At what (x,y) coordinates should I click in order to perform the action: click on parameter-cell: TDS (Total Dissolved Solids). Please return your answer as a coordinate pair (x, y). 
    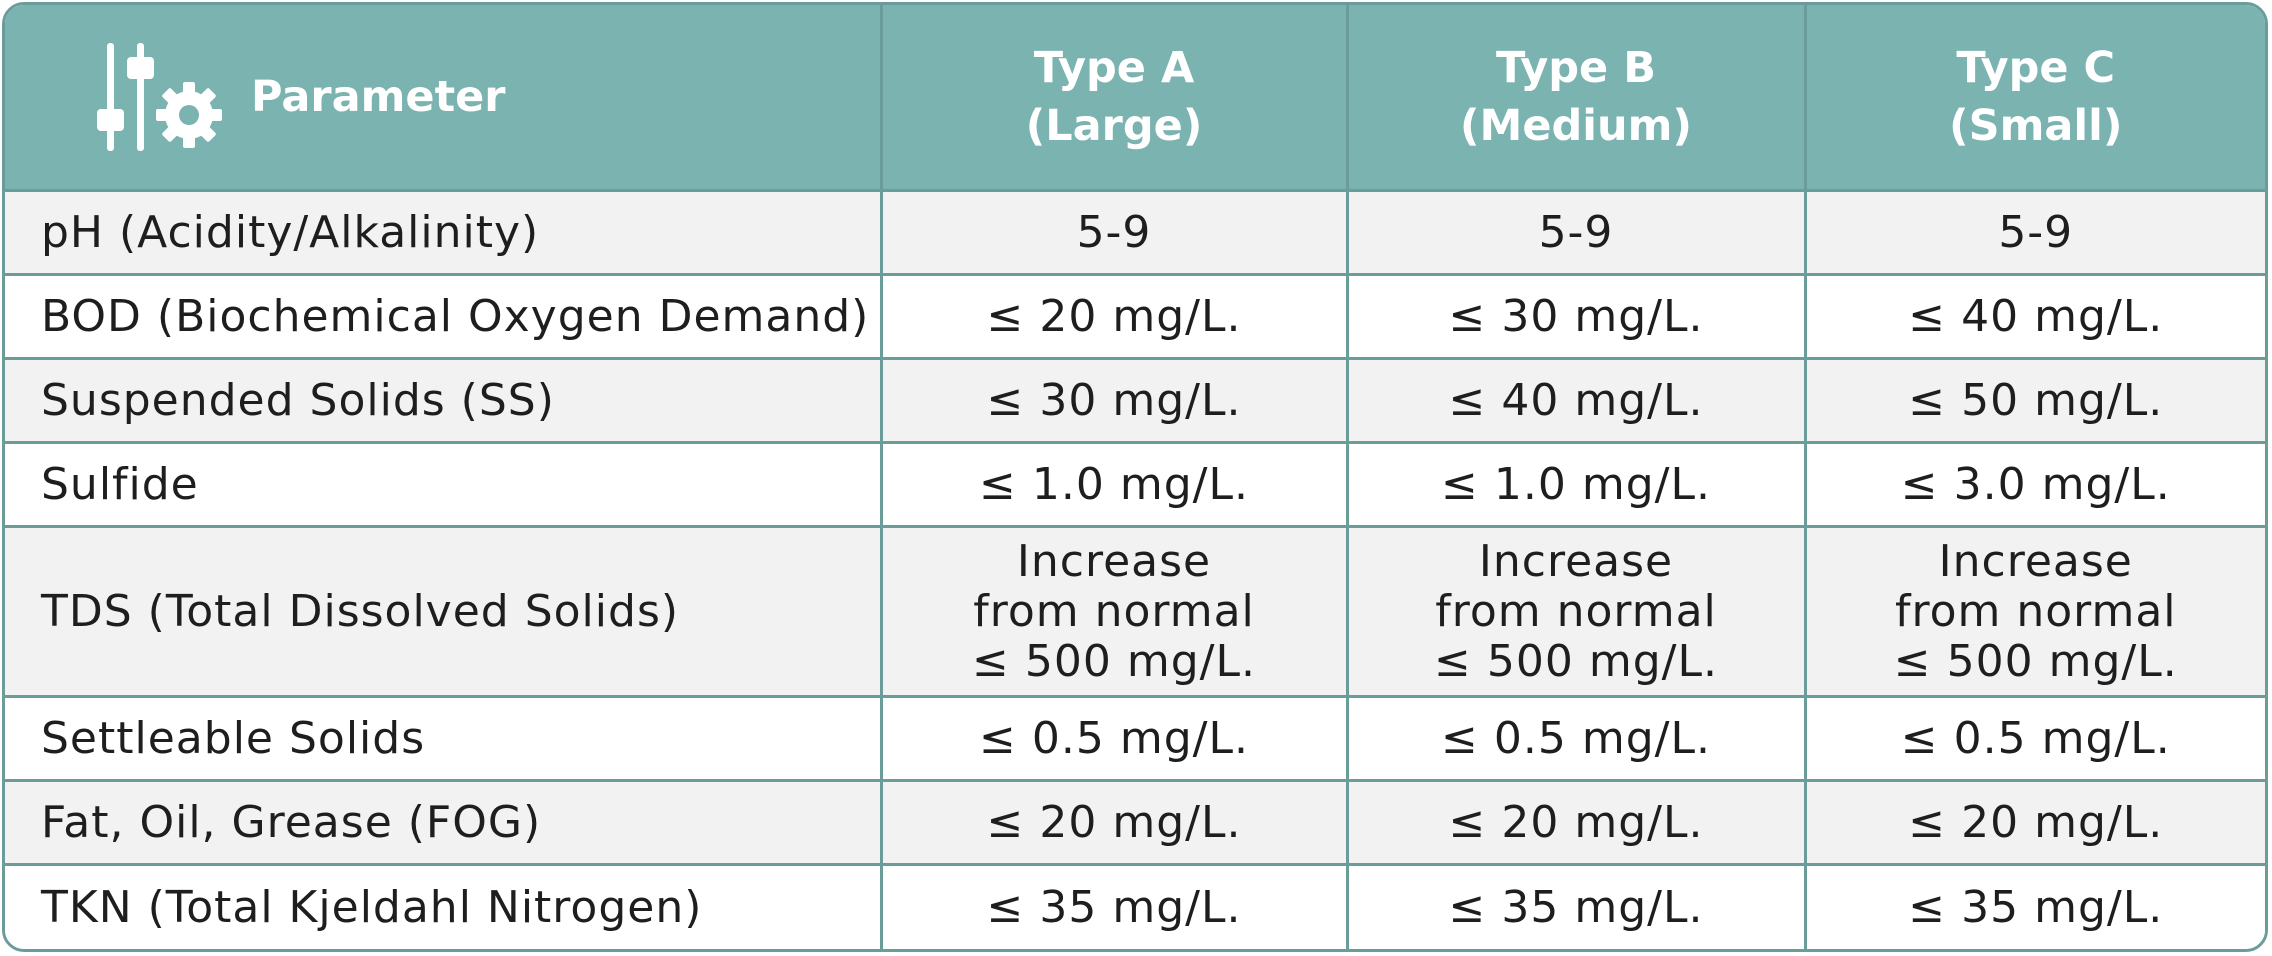
    Looking at the image, I should click on (444, 611).